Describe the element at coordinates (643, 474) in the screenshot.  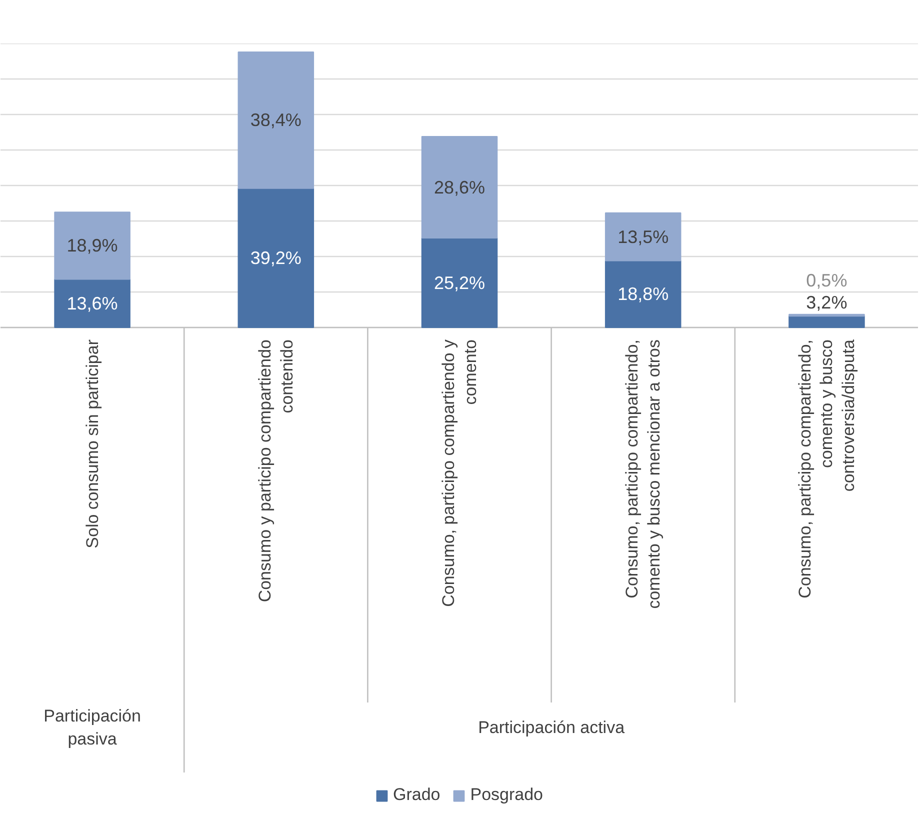
I see `x-tick-label: Consumo, participo compartiendo, comento y busco mencionar a otros` at that location.